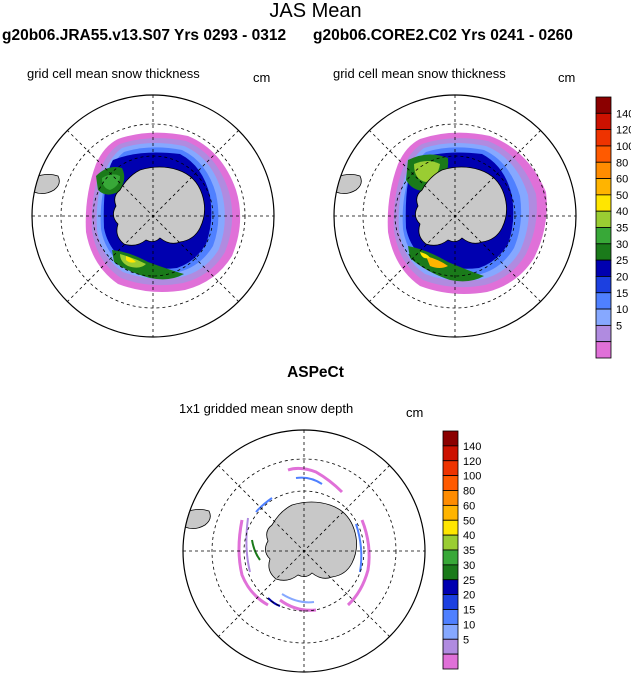 The height and width of the screenshot is (676, 631). I want to click on right-panel-unit: cm, so click(567, 77).